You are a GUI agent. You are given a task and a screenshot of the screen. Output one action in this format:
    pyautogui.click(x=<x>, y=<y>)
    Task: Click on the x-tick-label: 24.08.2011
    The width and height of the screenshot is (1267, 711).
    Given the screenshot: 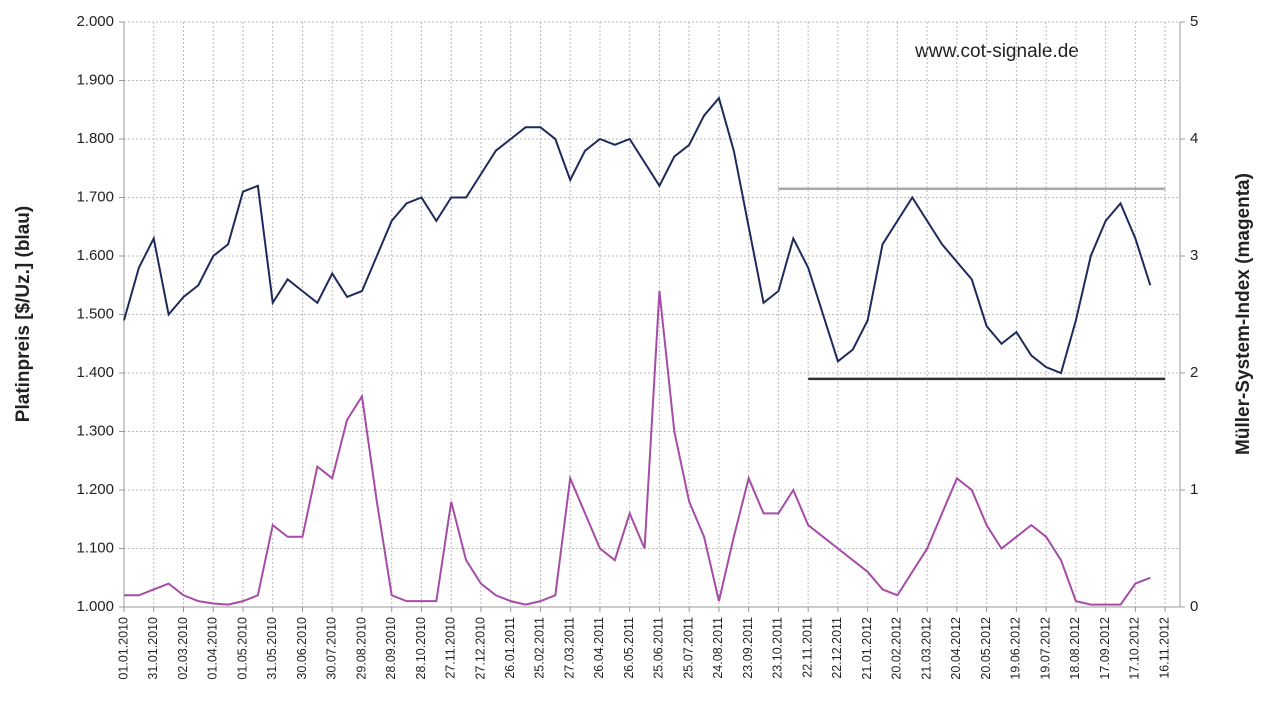 What is the action you would take?
    pyautogui.click(x=718, y=648)
    